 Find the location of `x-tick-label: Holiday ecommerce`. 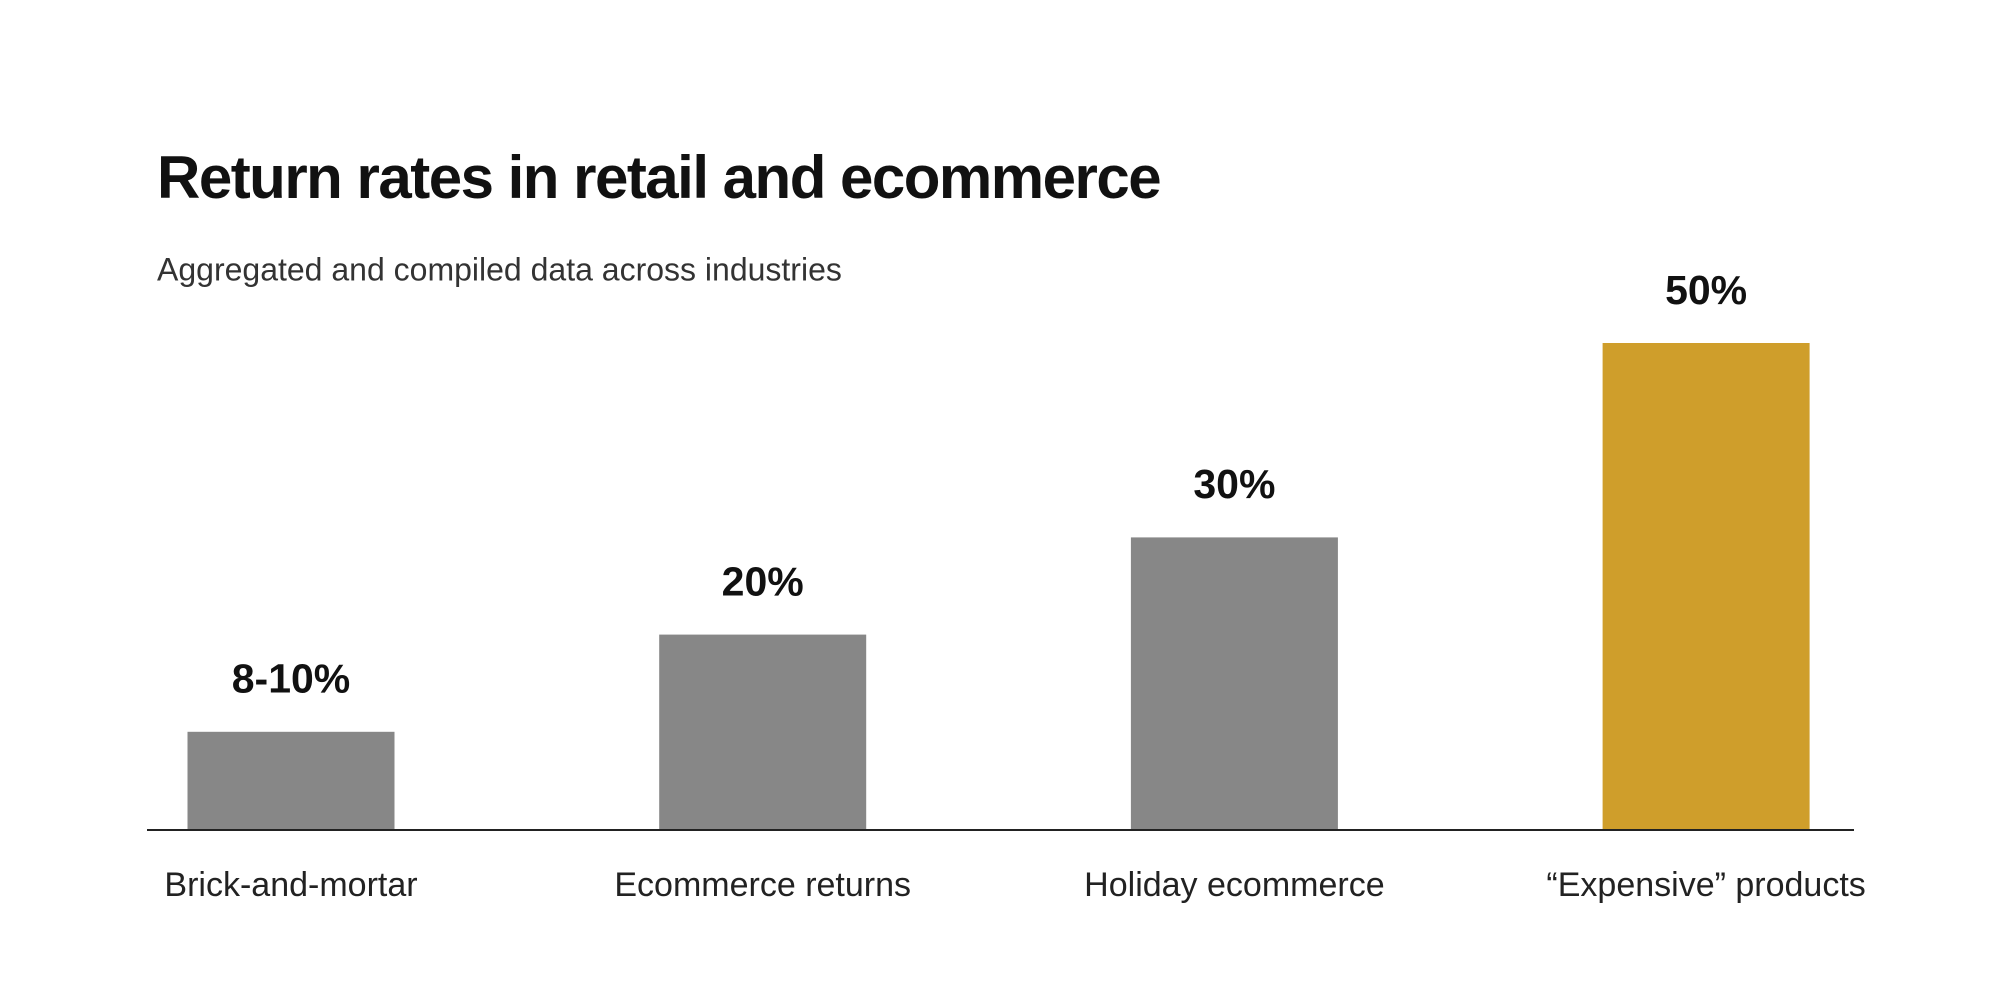

x-tick-label: Holiday ecommerce is located at coordinates (1234, 885).